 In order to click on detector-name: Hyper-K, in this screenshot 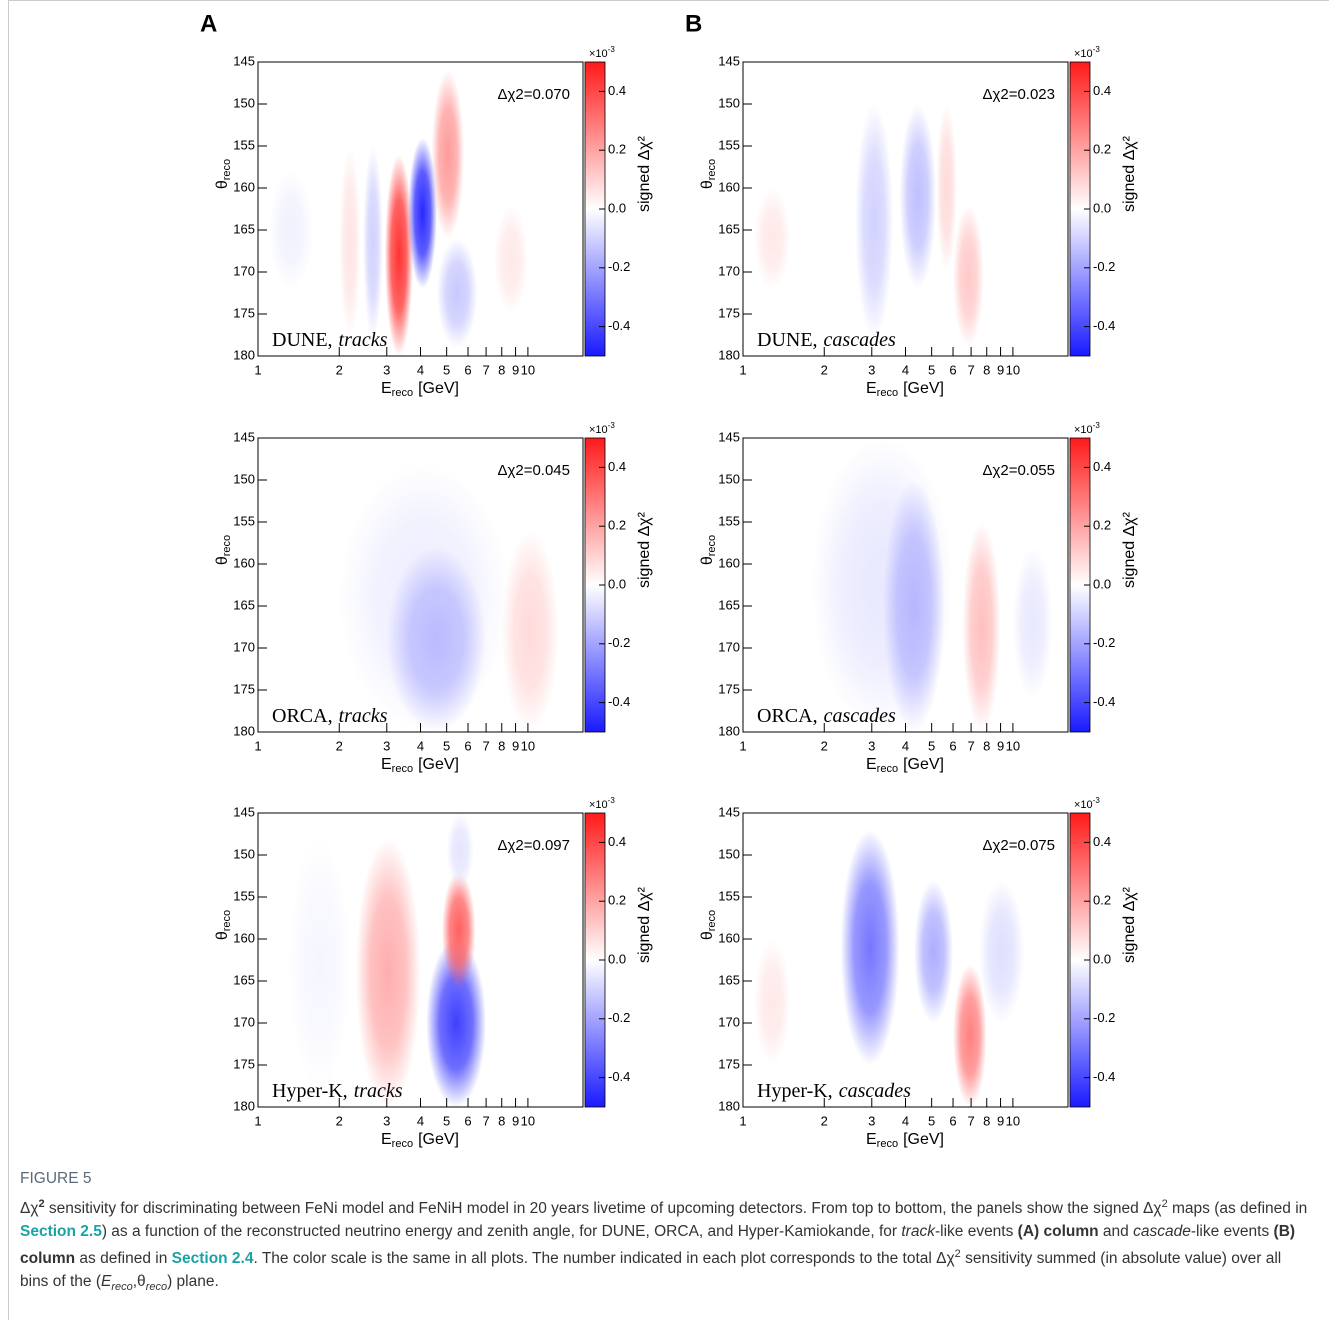, I will do `click(795, 1091)`.